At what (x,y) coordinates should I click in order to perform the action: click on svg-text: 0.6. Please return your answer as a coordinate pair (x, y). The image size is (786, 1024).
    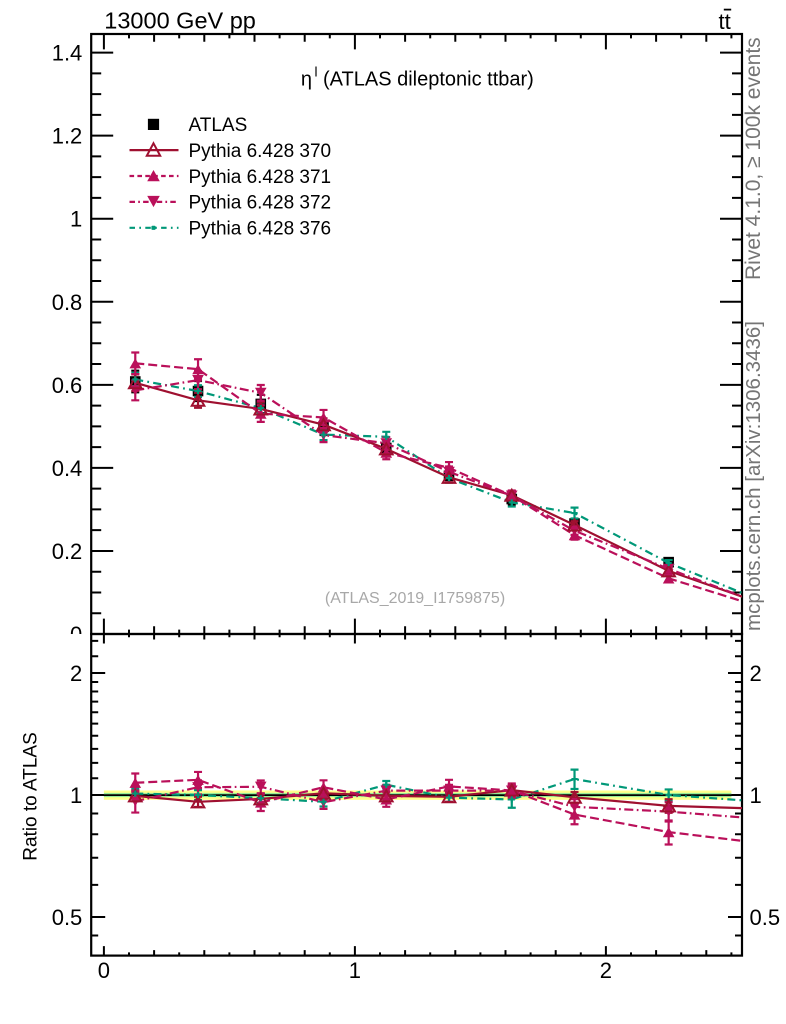
    Looking at the image, I should click on (67, 385).